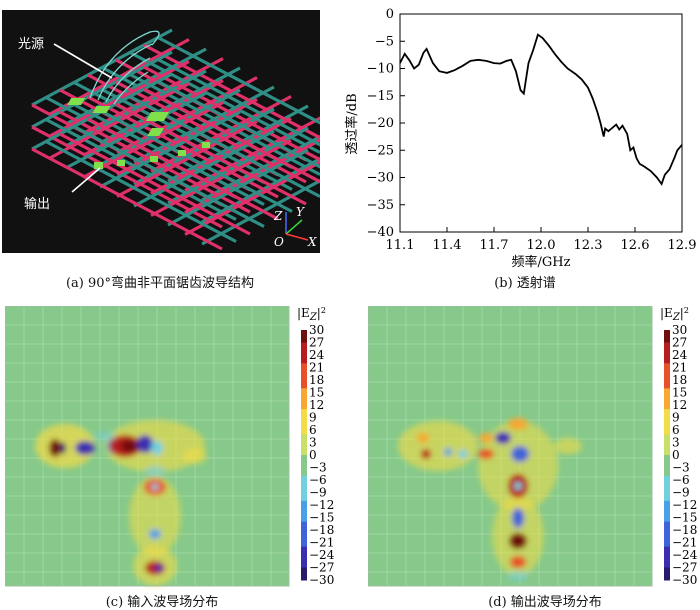  What do you see at coordinates (86, 180) in the screenshot?
I see `output-pointer-line` at bounding box center [86, 180].